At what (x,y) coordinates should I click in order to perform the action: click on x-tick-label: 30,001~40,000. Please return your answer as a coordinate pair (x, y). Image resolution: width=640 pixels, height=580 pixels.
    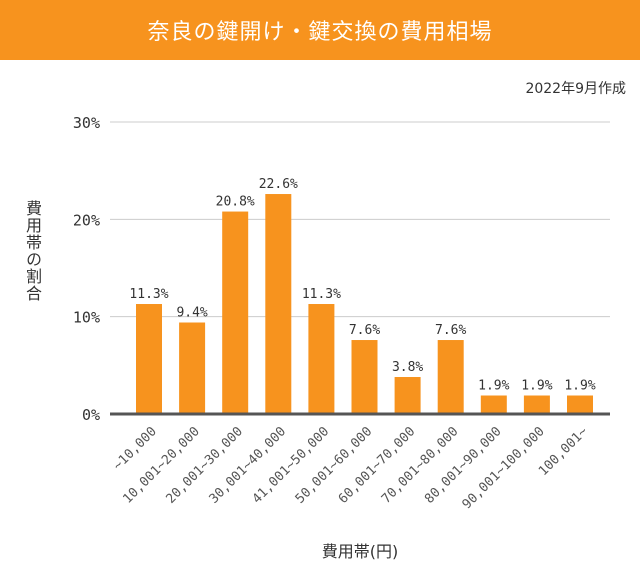
    Looking at the image, I should click on (248, 465).